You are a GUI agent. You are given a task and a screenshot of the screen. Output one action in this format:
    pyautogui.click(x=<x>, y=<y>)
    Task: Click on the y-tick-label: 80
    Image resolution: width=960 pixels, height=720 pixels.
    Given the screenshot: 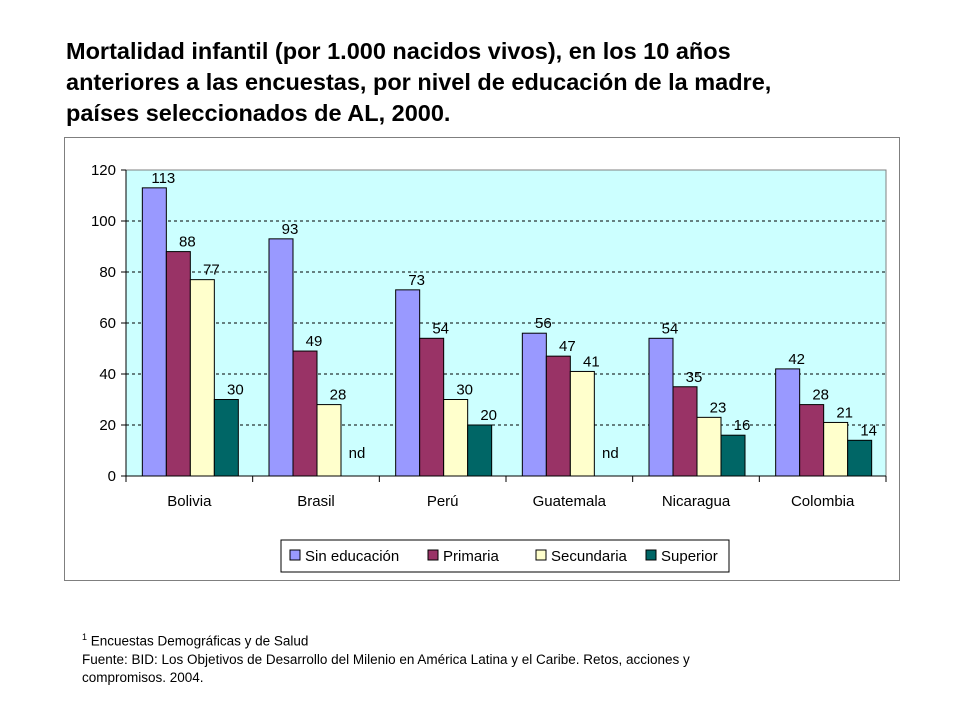 What is the action you would take?
    pyautogui.click(x=107, y=272)
    